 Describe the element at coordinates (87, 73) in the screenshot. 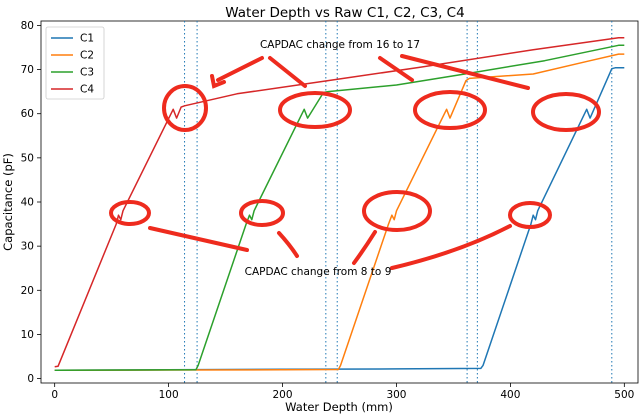

I see `legend-label-c3: C3` at that location.